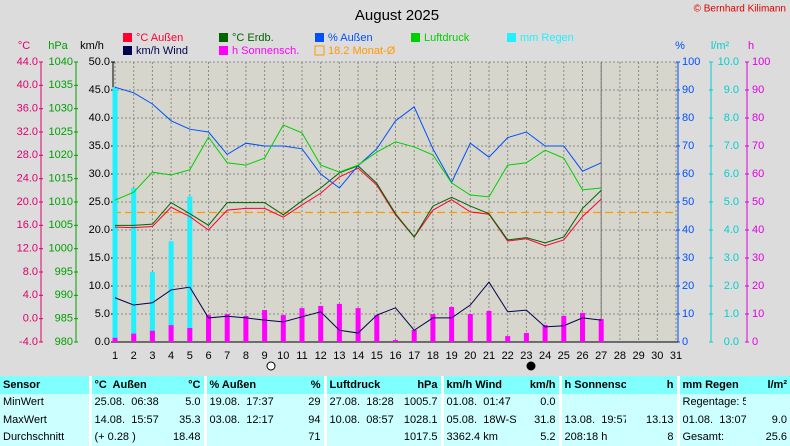 The height and width of the screenshot is (446, 790). Describe the element at coordinates (183, 385) in the screenshot. I see `table-cell: °C` at that location.